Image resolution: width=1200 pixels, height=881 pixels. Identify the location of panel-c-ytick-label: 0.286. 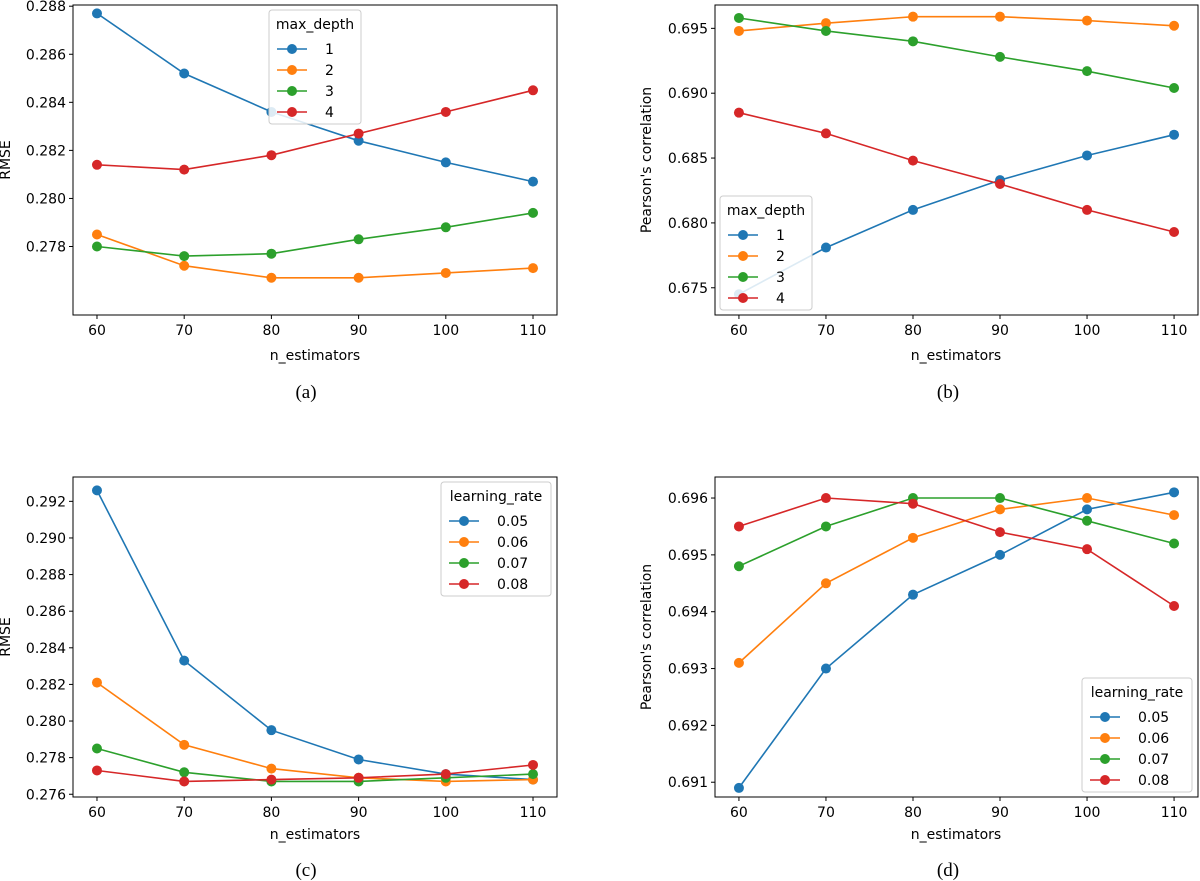
(46, 612).